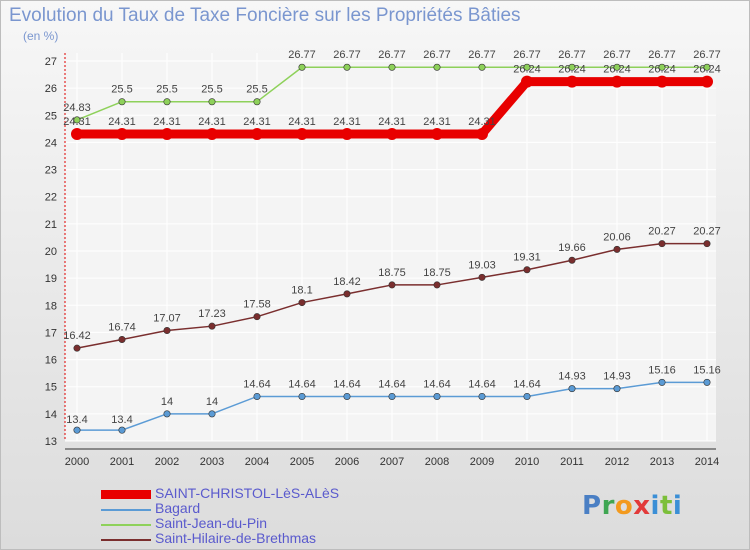  What do you see at coordinates (212, 314) in the screenshot?
I see `data-label: 17.23` at bounding box center [212, 314].